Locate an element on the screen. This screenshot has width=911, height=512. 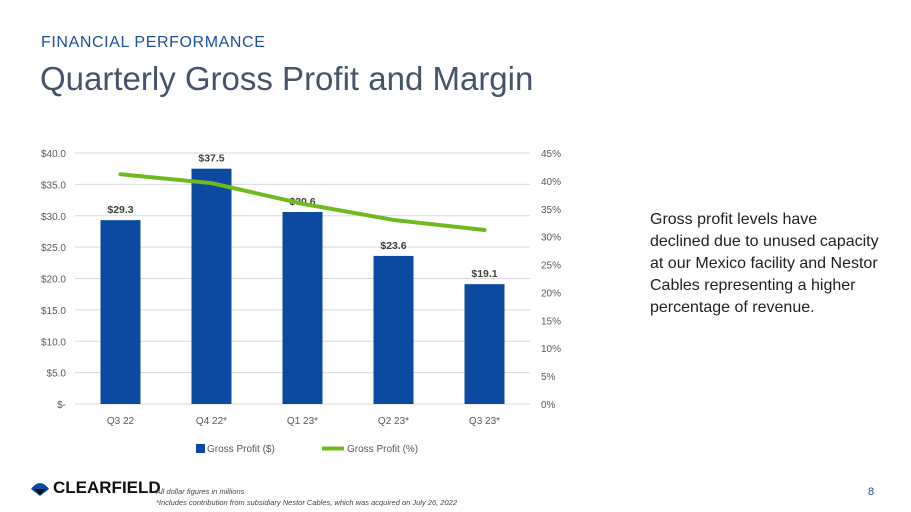
left-tick-label: $15.0 is located at coordinates (53, 311).